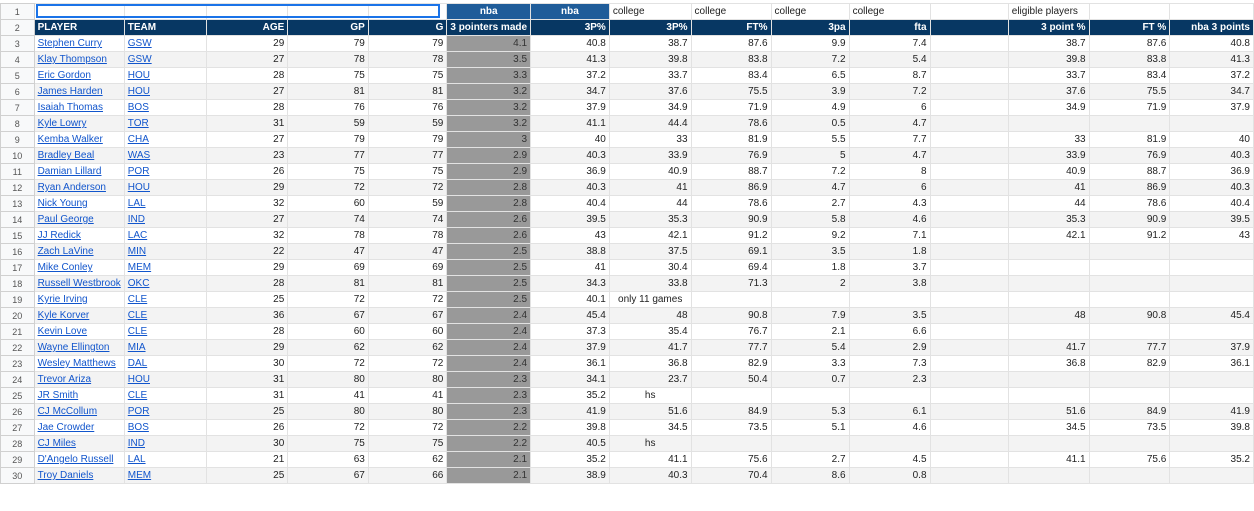 The height and width of the screenshot is (511, 1254). Describe the element at coordinates (889, 283) in the screenshot. I see `cell: 3.8` at that location.